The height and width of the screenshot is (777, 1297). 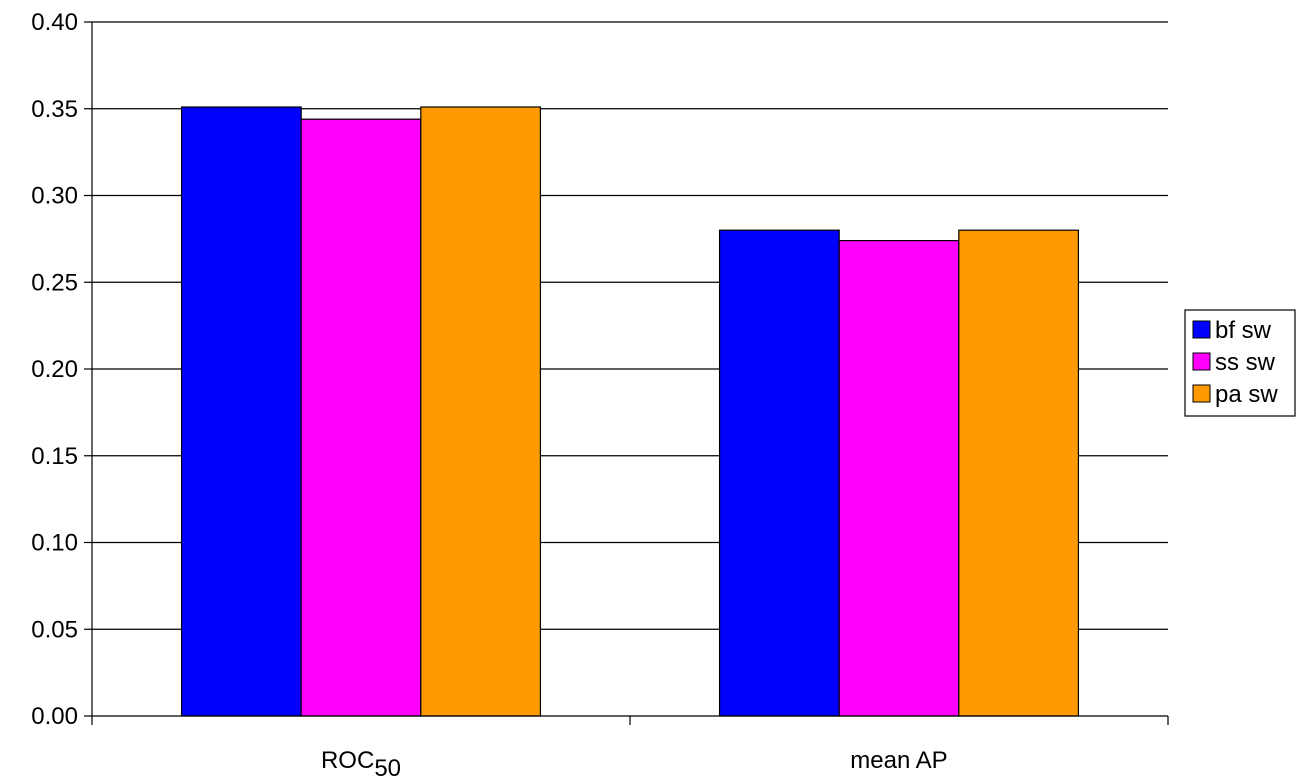 I want to click on legend-label: pa sw, so click(x=1246, y=394).